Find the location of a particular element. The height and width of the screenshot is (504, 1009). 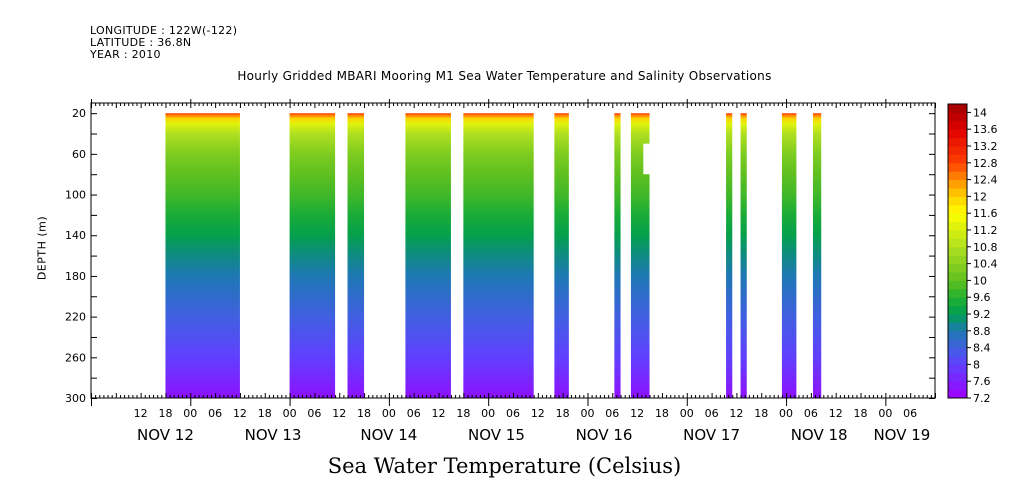

missing-data-gap is located at coordinates (646, 159).